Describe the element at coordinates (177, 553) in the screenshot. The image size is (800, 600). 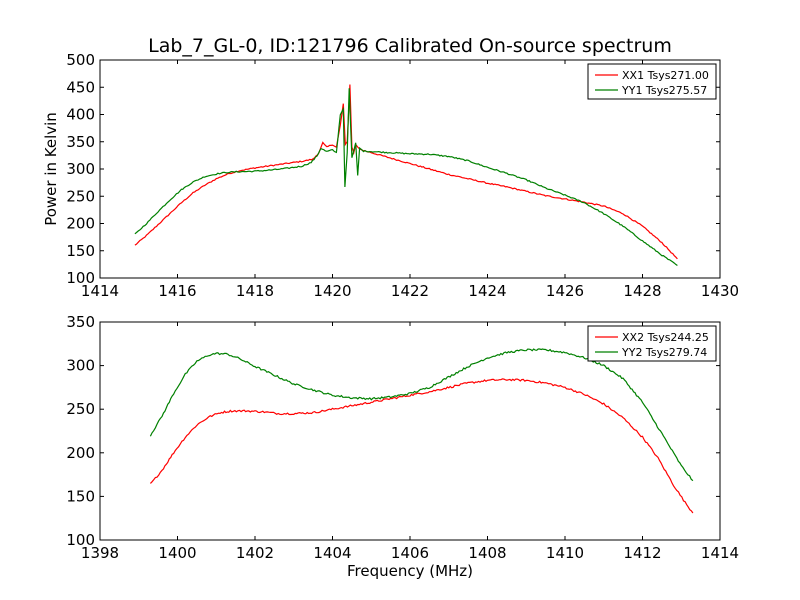
I see `bottom-x-tick-label: 1400` at that location.